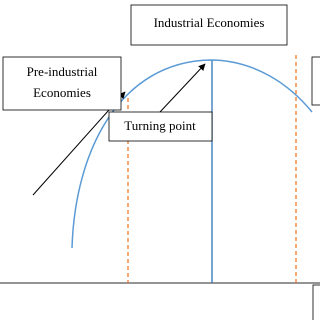 The image size is (320, 320). What do you see at coordinates (62, 92) in the screenshot?
I see `box-label: Economies` at bounding box center [62, 92].